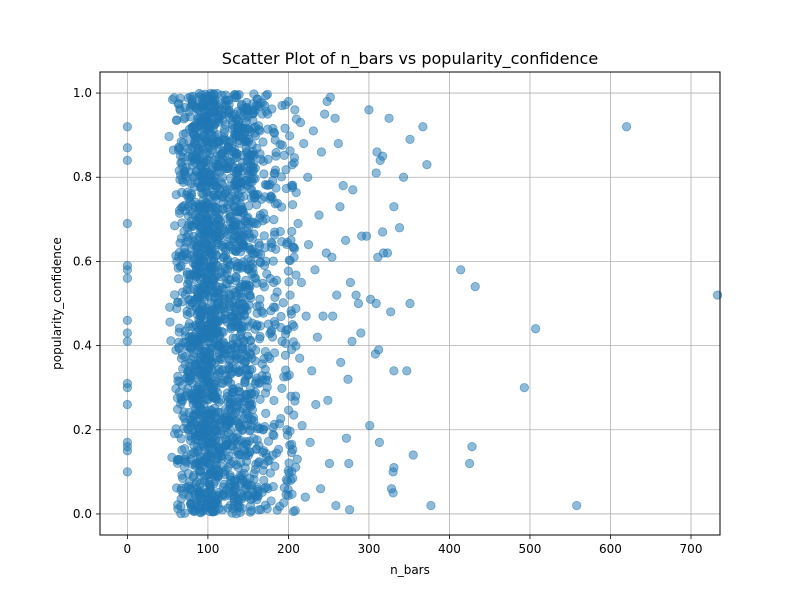  I want to click on y-tick-label: 0.4, so click(82, 346).